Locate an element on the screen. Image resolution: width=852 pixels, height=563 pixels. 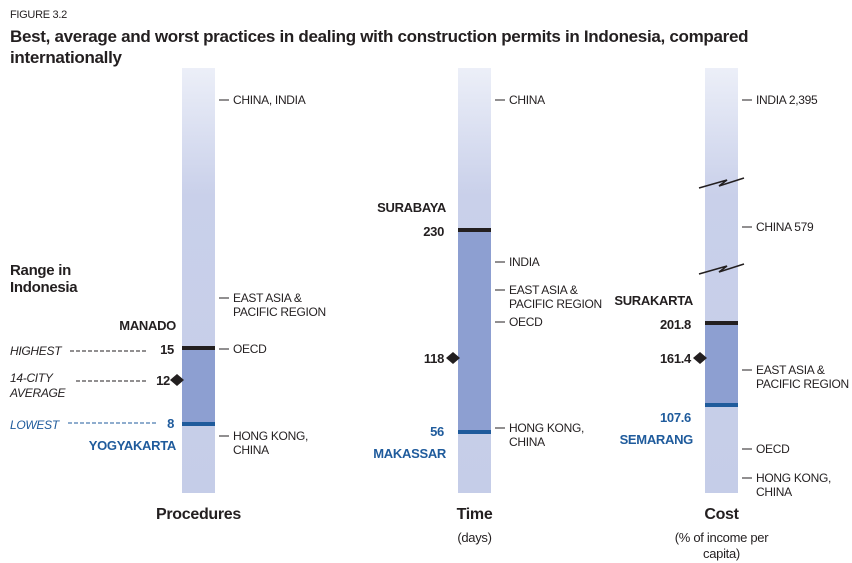
benchmark-label: INDIA is located at coordinates (524, 262).